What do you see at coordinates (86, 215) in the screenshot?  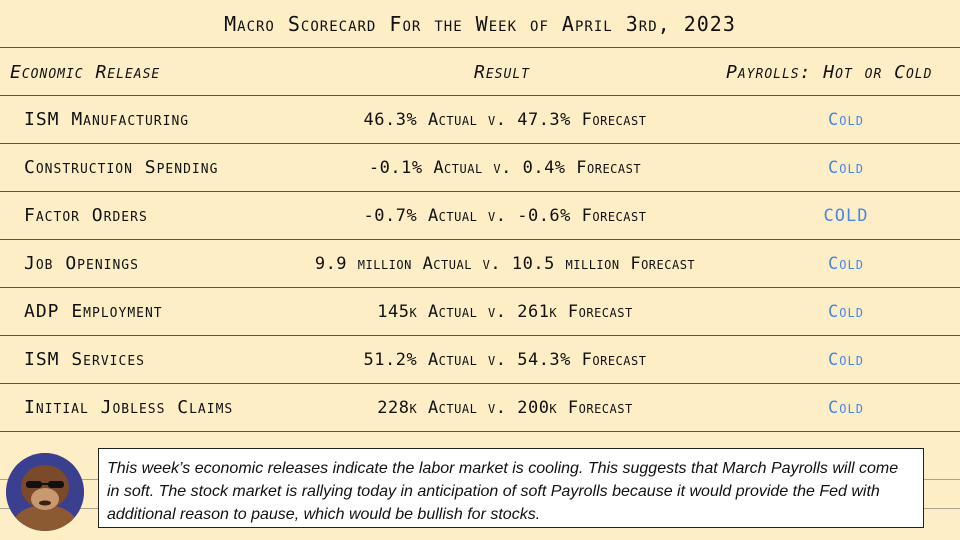 I see `release-cell: Factor Orders` at bounding box center [86, 215].